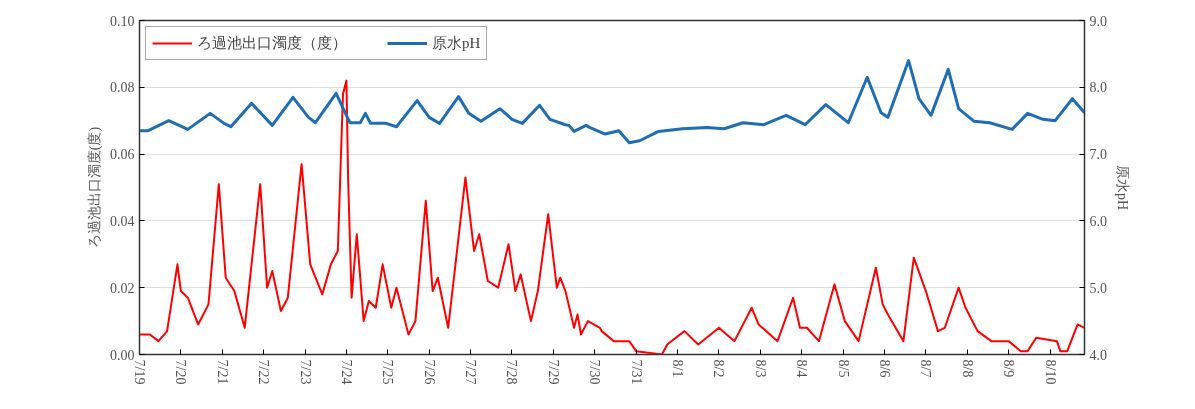 The width and height of the screenshot is (1195, 409). Describe the element at coordinates (456, 43) in the screenshot. I see `legend-label: 原水pH` at that location.